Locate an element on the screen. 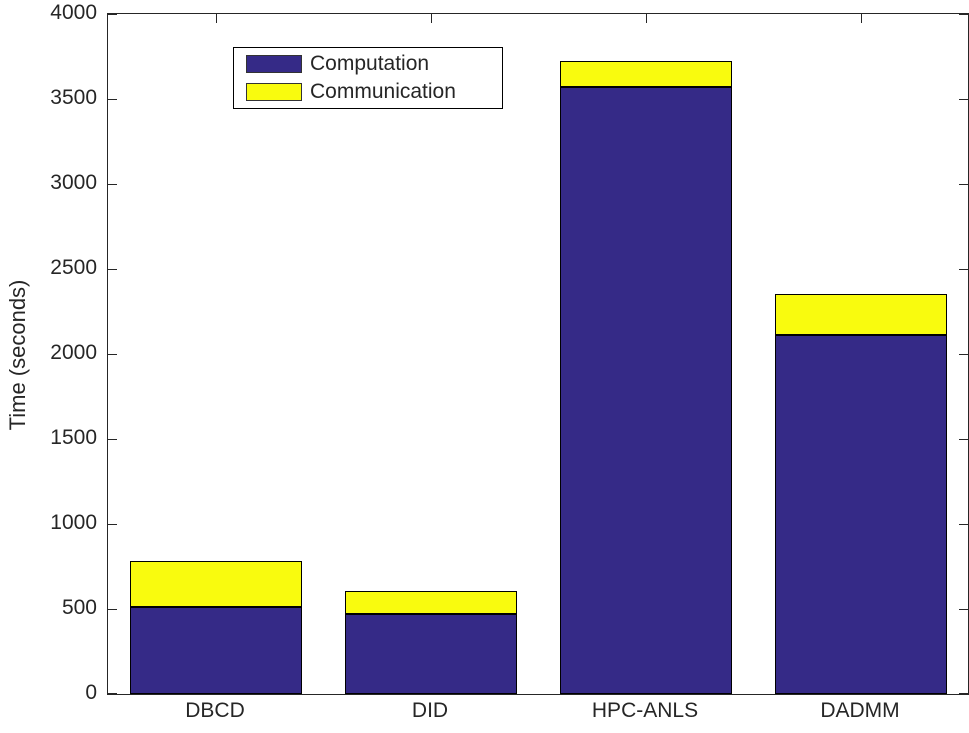 The height and width of the screenshot is (733, 969). top-tick-hpc-anls is located at coordinates (646, 18).